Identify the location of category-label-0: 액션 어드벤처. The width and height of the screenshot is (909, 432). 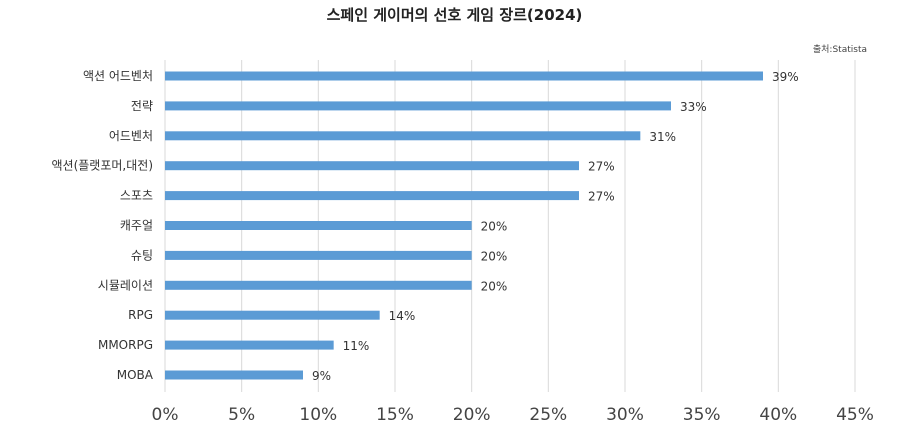
(118, 76).